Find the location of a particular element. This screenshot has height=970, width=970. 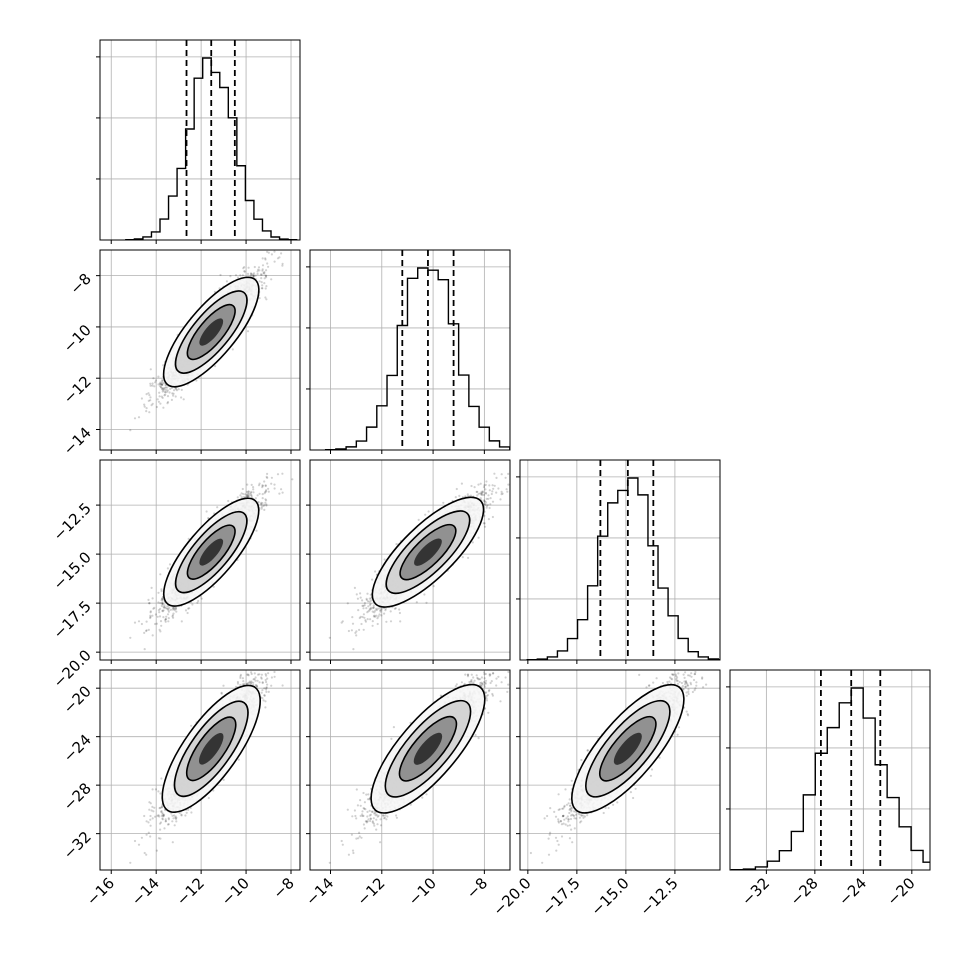

panel-frame is located at coordinates (410, 350).